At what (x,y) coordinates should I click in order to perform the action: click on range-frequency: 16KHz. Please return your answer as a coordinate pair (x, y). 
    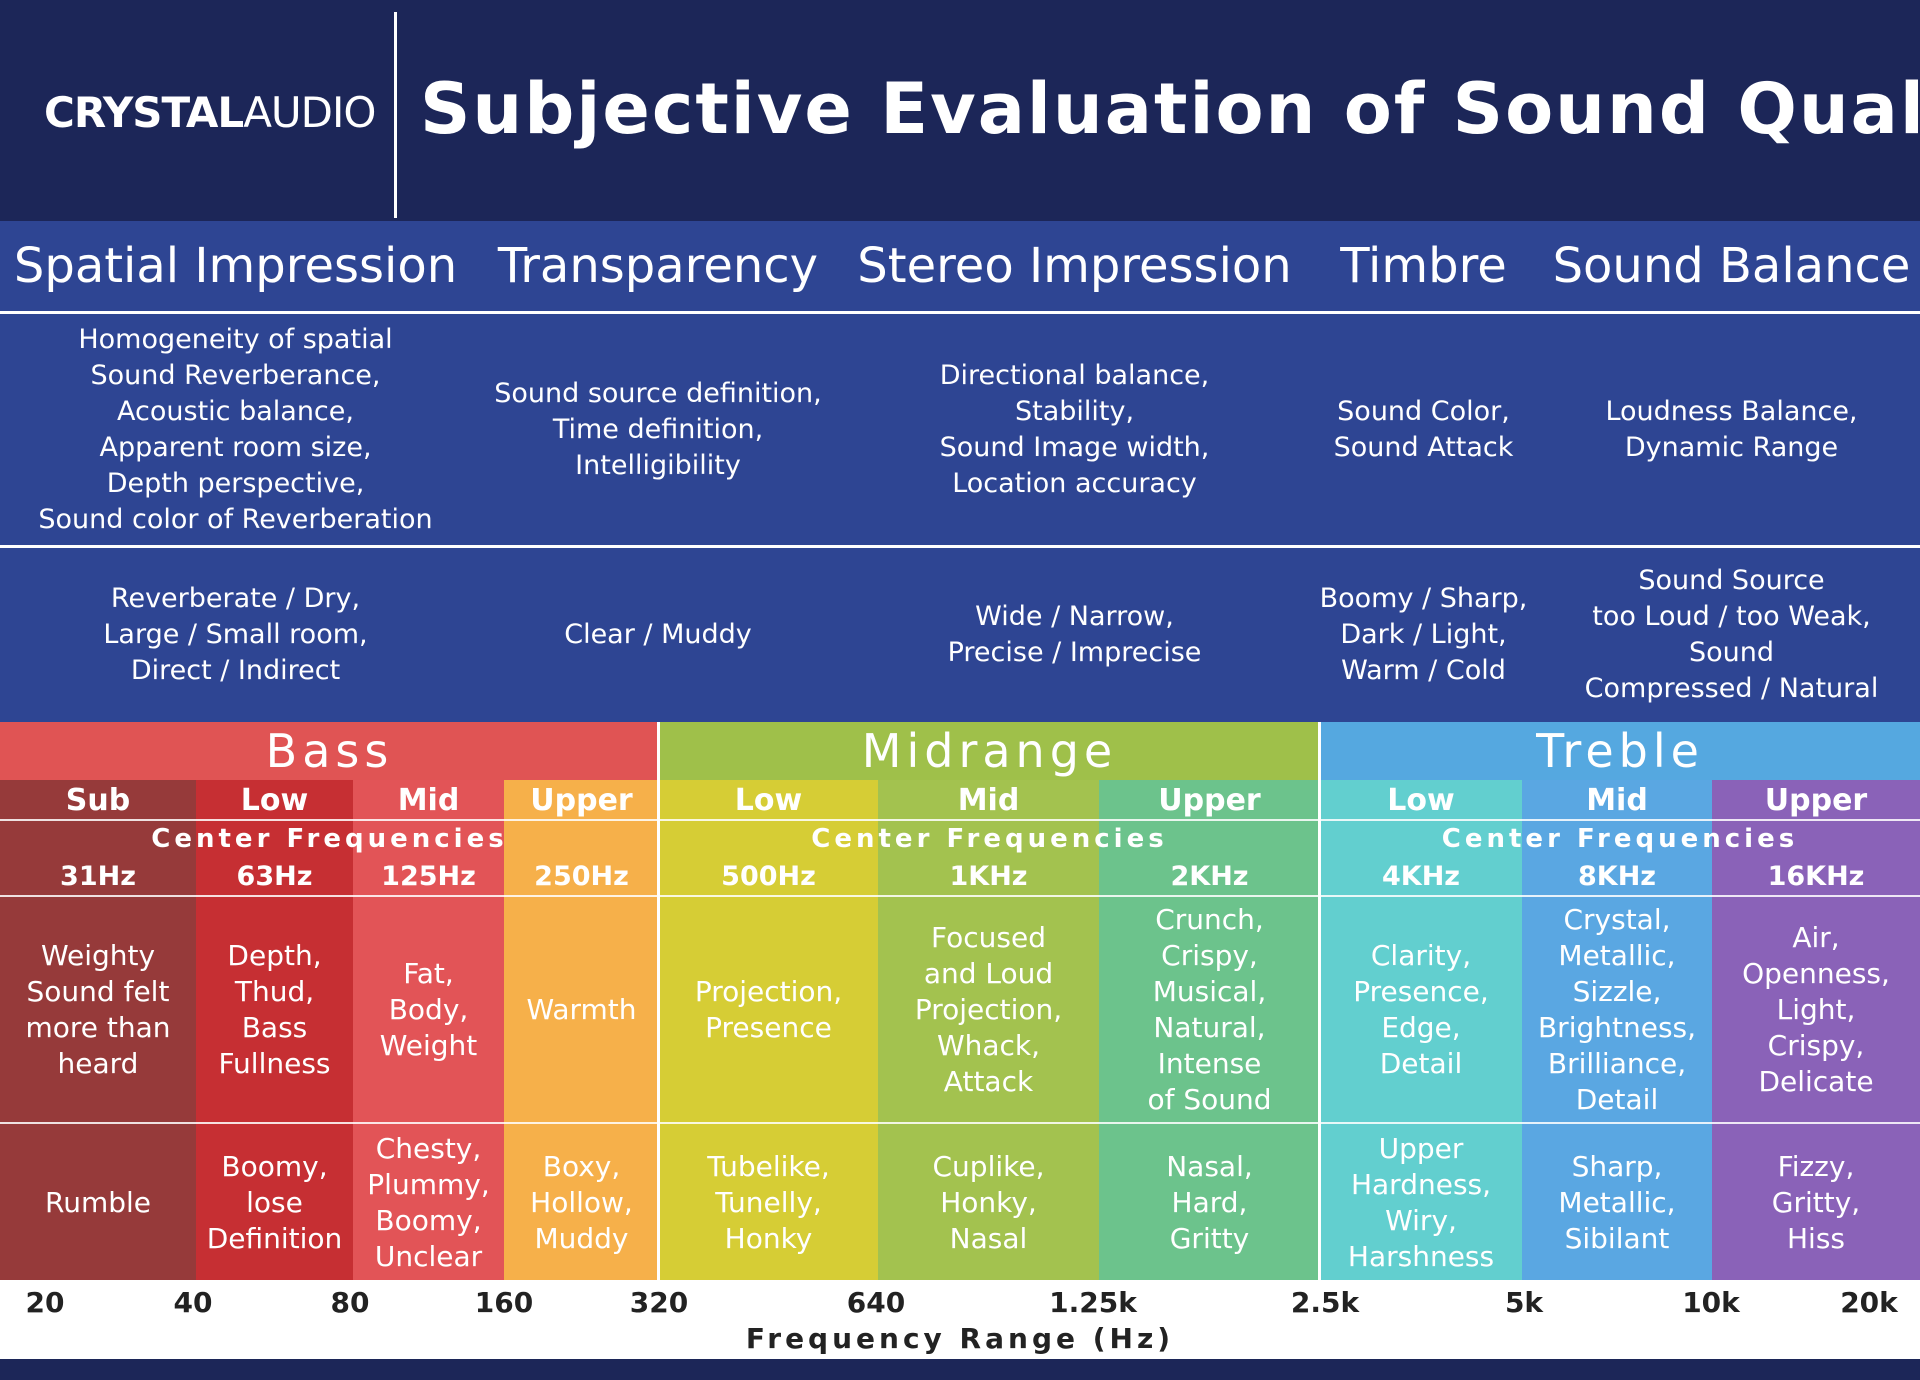
    Looking at the image, I should click on (1816, 876).